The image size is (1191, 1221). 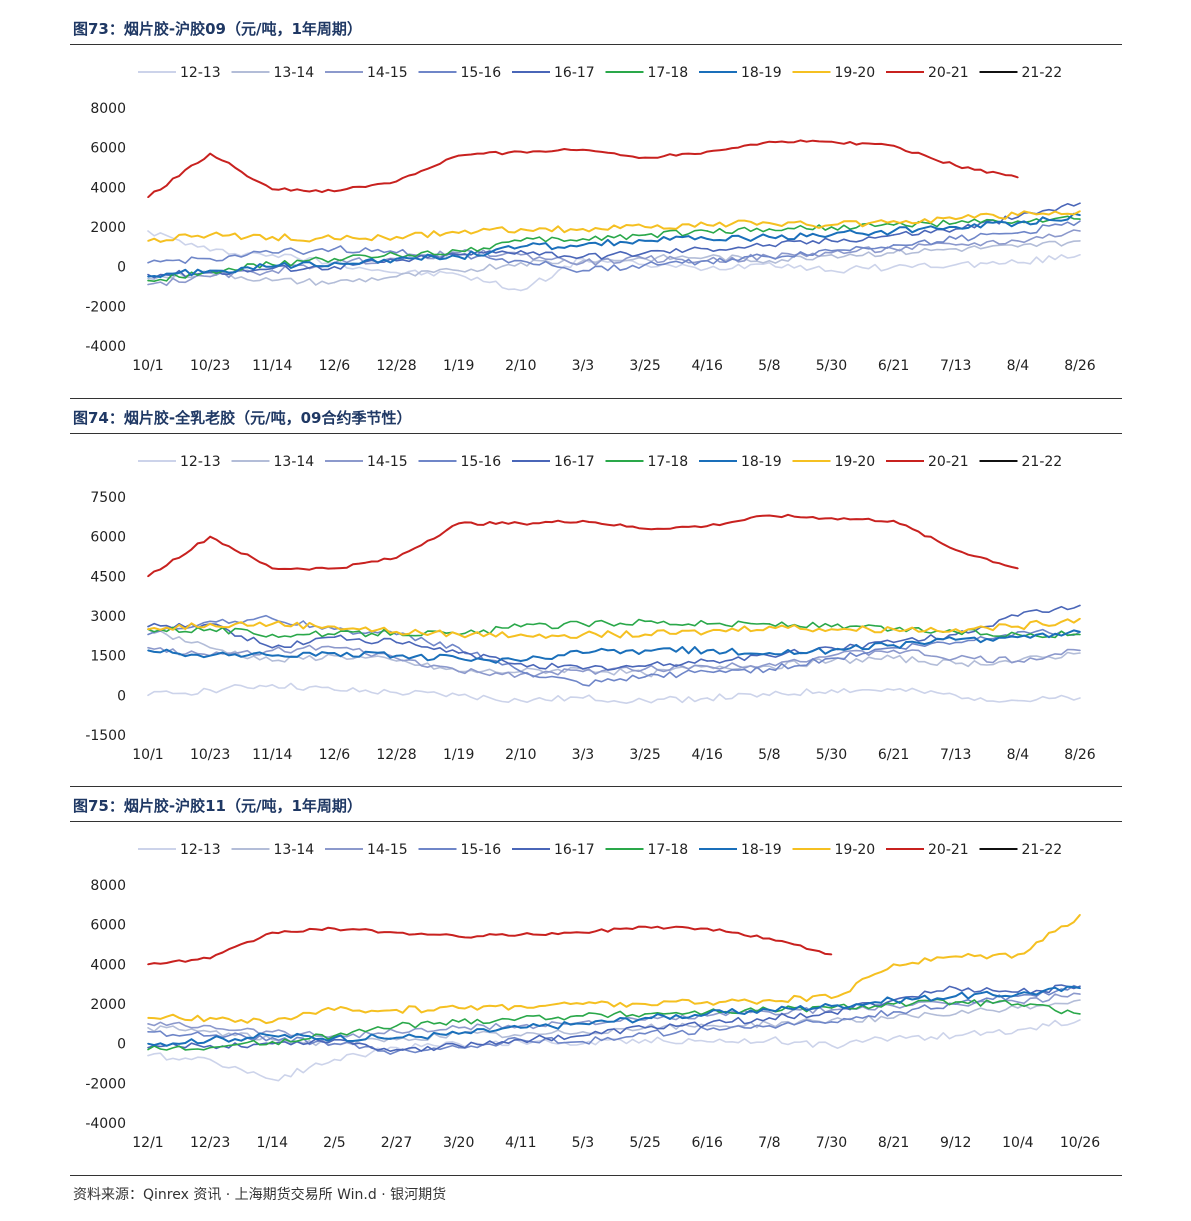 What do you see at coordinates (108, 149) in the screenshot?
I see `y-tick-label: 6000` at bounding box center [108, 149].